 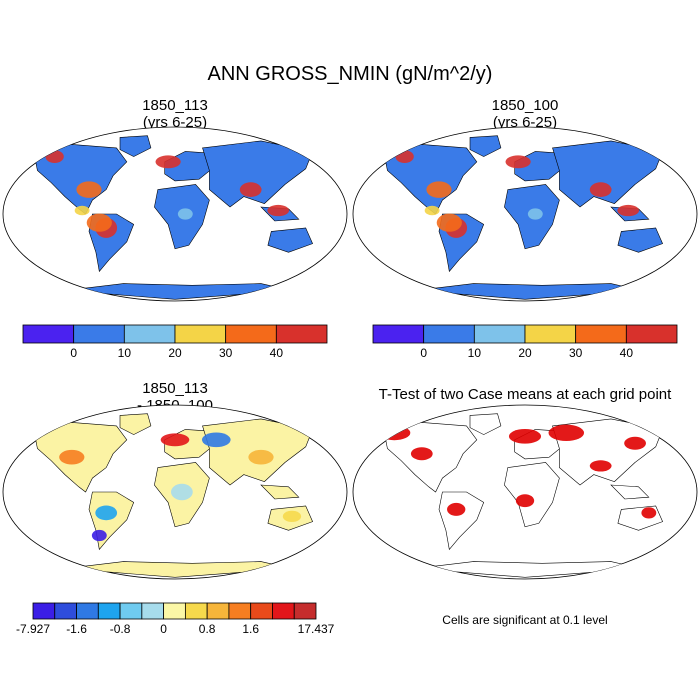 I want to click on colorbar-diff, so click(x=174, y=611).